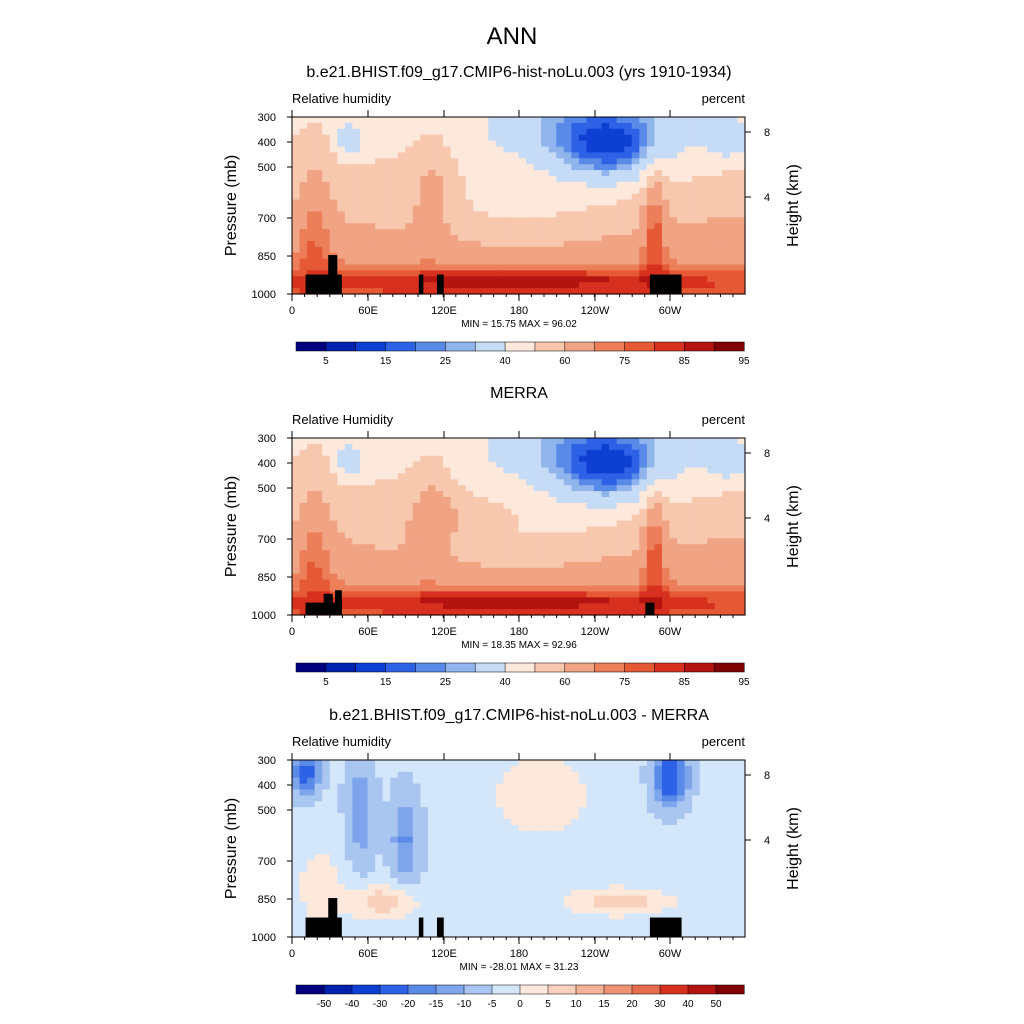  I want to click on y-tick-label: 700, so click(267, 540).